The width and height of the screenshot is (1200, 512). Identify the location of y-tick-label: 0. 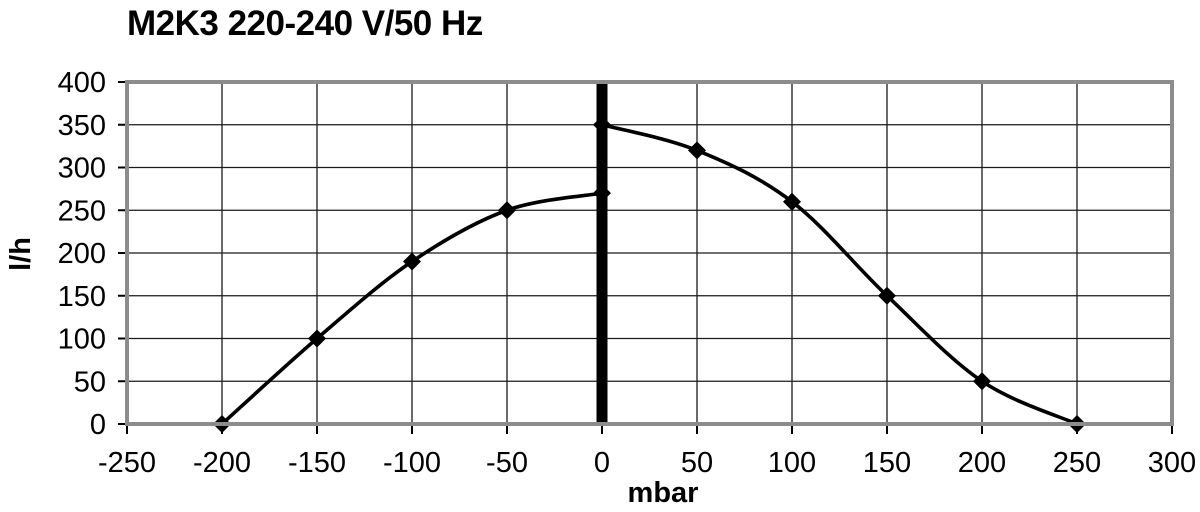
(98, 425).